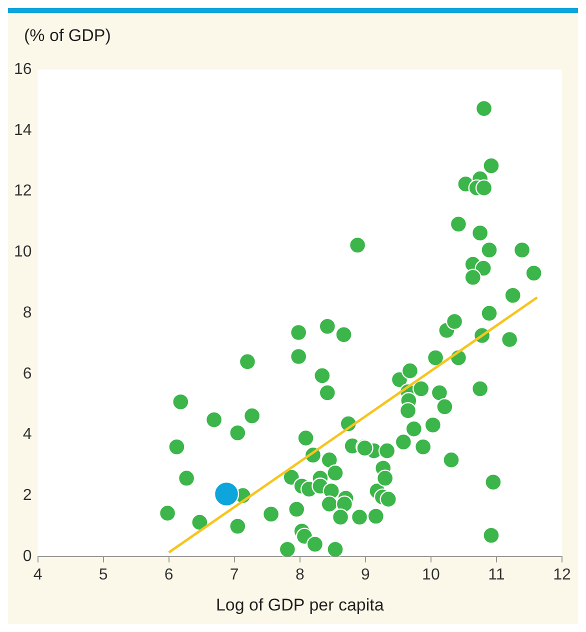  Describe the element at coordinates (27, 556) in the screenshot. I see `y-tick-label: 0` at that location.